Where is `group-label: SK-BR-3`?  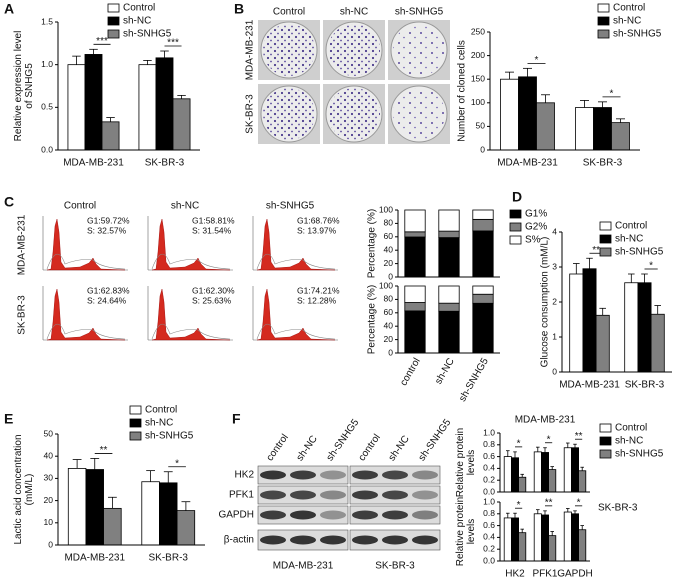
group-label: SK-BR-3 is located at coordinates (395, 566).